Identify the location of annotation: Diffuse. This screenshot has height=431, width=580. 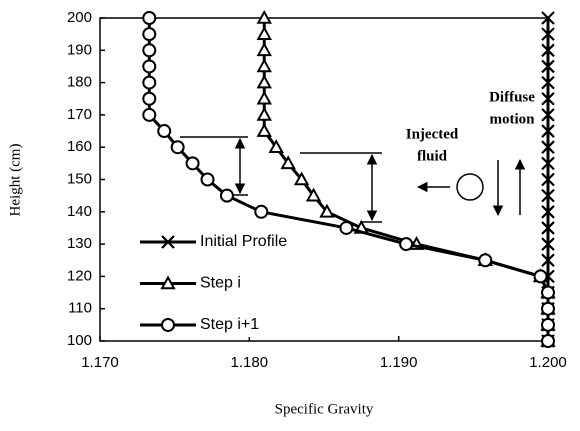
(512, 97).